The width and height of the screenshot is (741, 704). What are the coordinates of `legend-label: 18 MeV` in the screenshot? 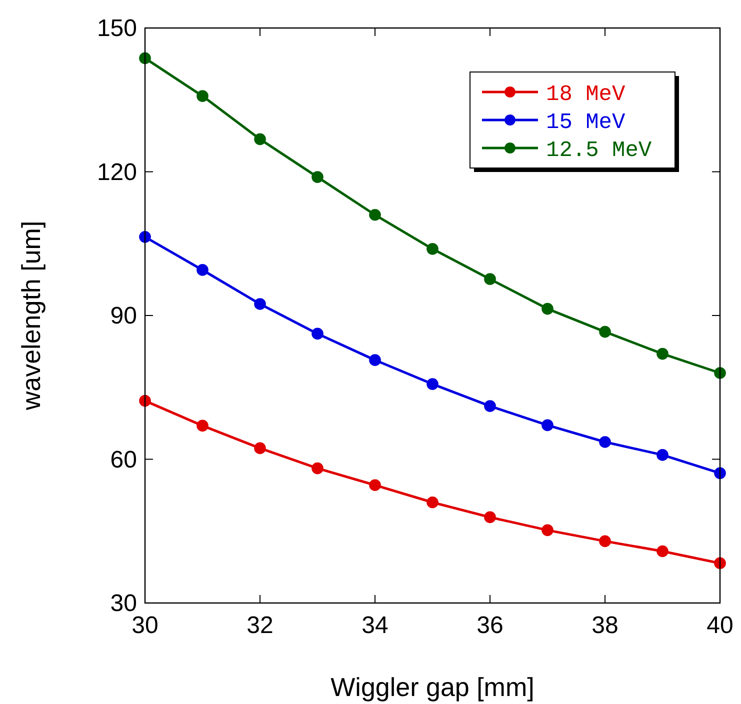 It's located at (586, 94).